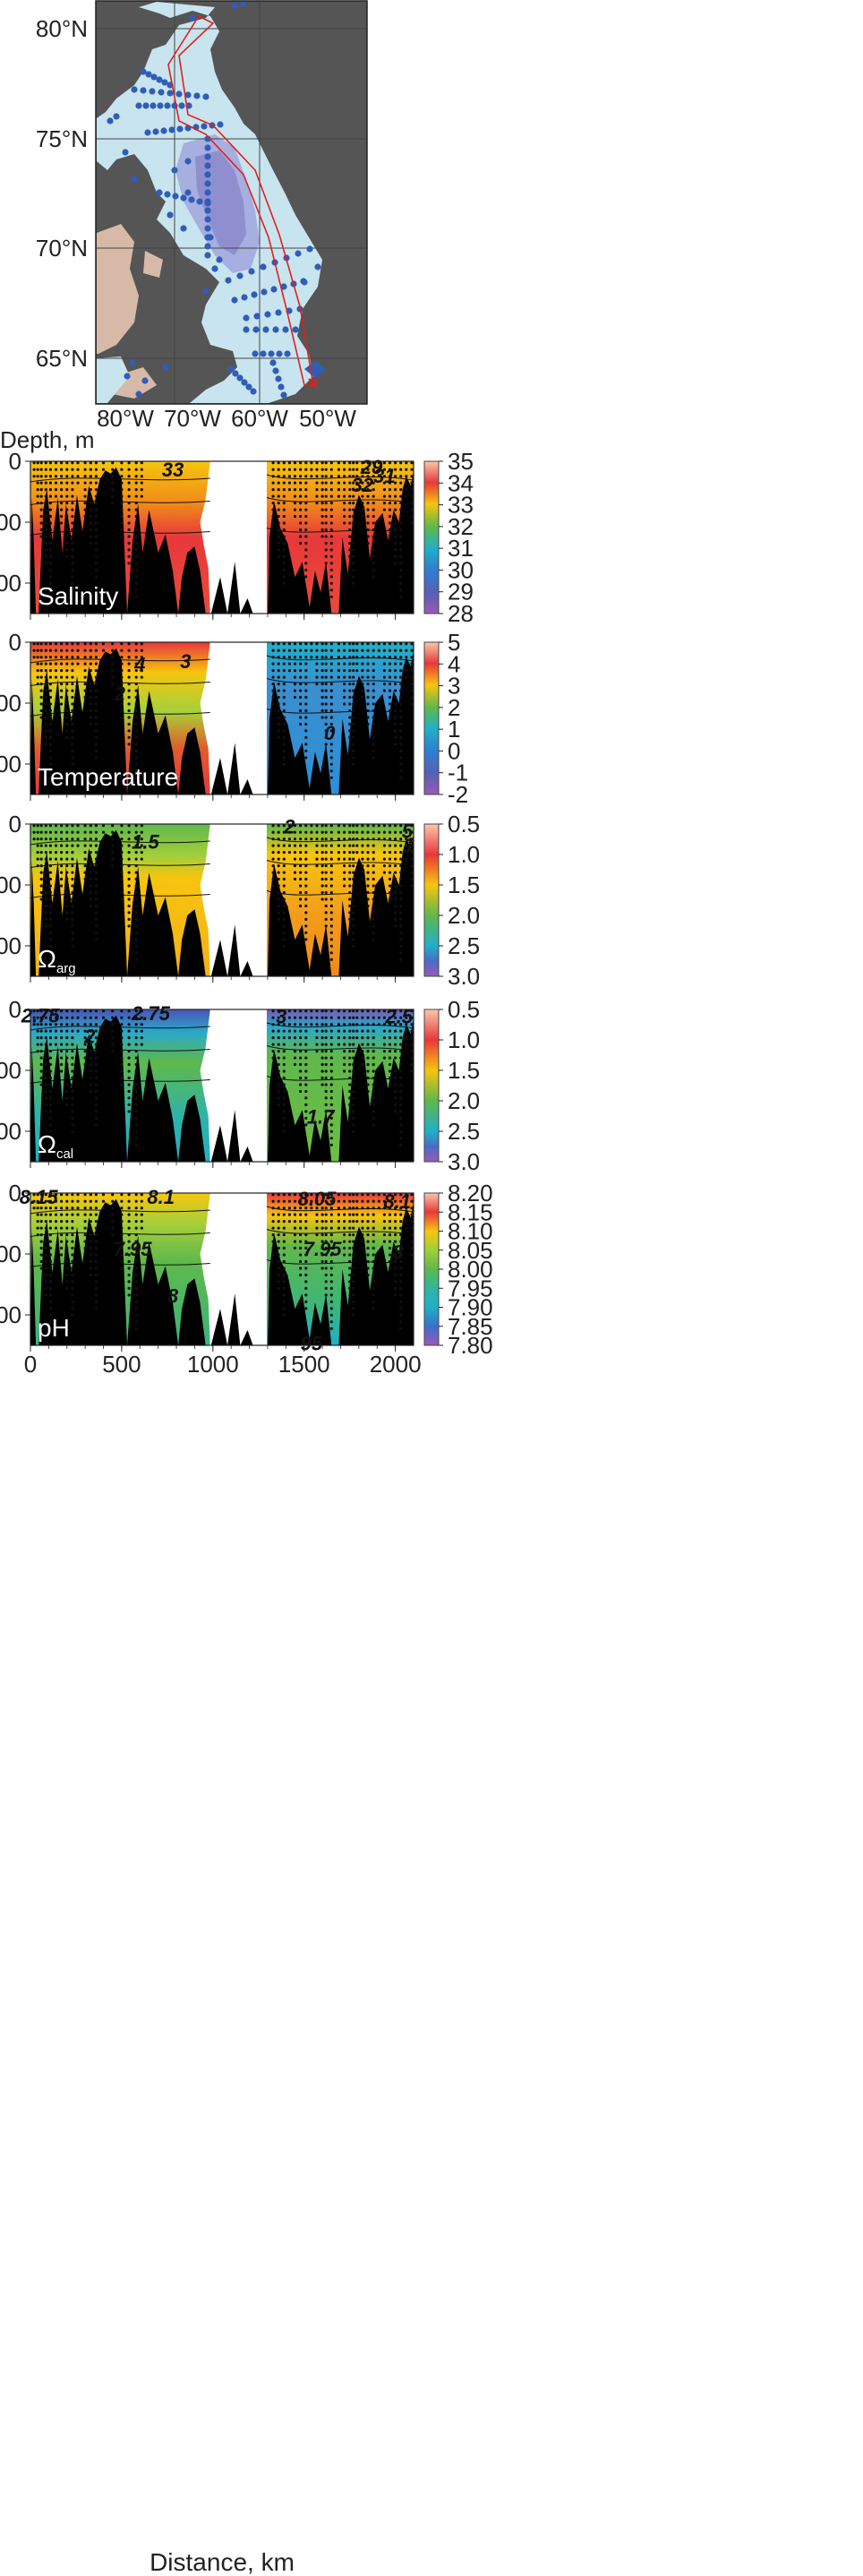  I want to click on colorbar-tick-label: 7.85, so click(470, 1326).